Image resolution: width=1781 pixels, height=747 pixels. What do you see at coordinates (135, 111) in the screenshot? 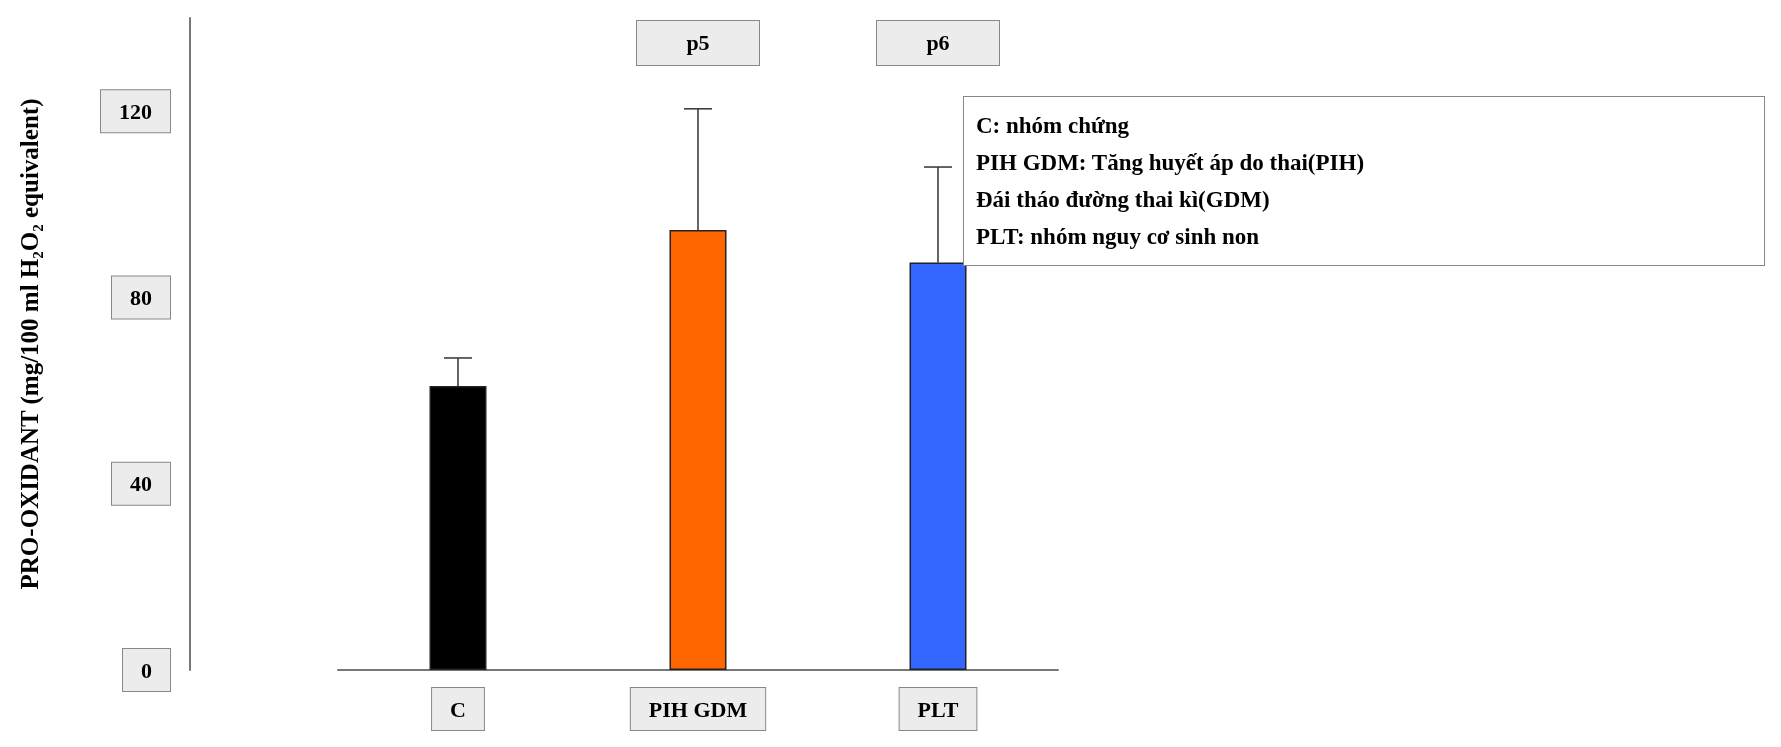
I see `y-tick-label: 120` at bounding box center [135, 111].